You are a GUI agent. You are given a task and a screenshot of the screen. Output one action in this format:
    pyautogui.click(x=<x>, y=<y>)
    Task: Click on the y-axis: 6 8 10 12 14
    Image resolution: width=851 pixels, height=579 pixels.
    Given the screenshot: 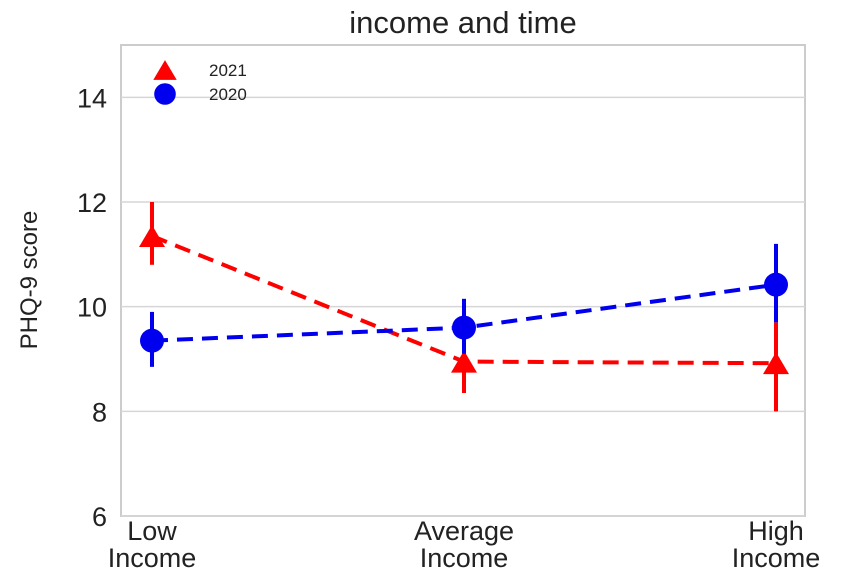 What is the action you would take?
    pyautogui.click(x=92, y=307)
    